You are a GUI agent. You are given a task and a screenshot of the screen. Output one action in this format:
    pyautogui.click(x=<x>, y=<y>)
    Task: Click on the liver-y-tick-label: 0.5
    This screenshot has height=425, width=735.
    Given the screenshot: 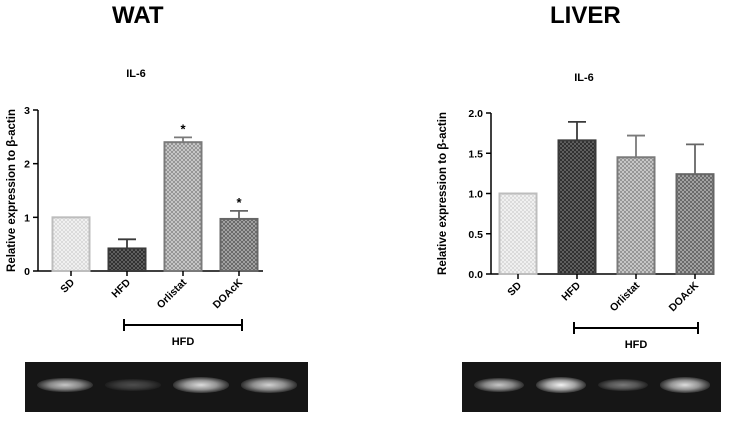 What is the action you would take?
    pyautogui.click(x=475, y=235)
    